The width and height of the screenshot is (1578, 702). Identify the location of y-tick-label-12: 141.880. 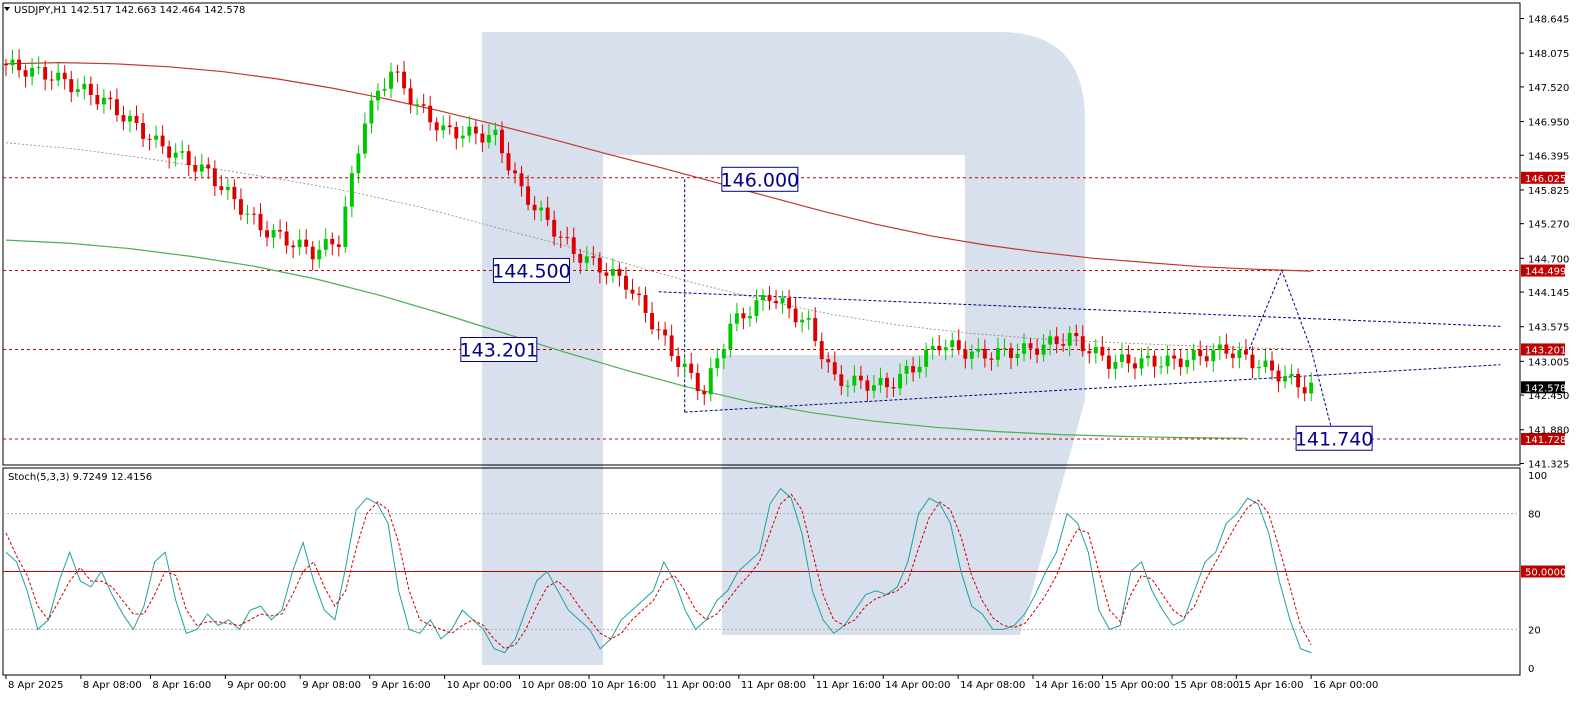
(1548, 431).